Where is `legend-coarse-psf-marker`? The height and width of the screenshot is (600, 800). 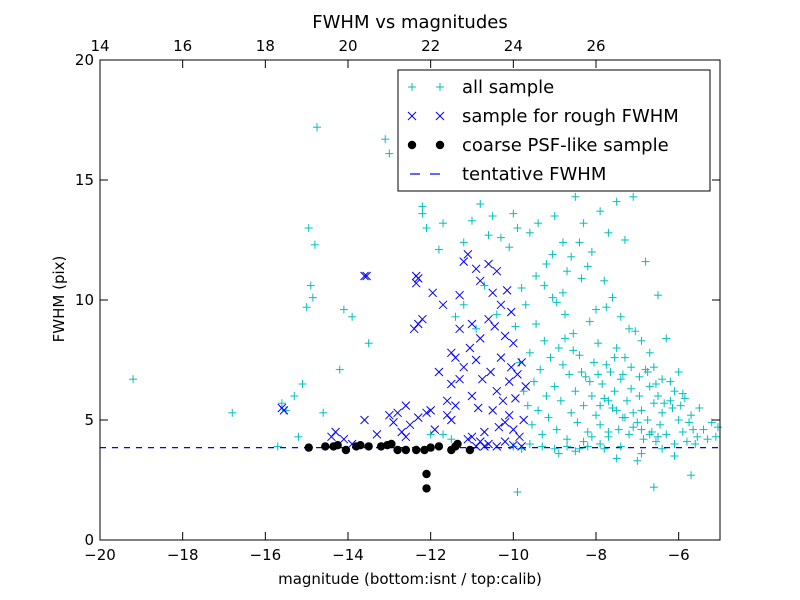 legend-coarse-psf-marker is located at coordinates (440, 145).